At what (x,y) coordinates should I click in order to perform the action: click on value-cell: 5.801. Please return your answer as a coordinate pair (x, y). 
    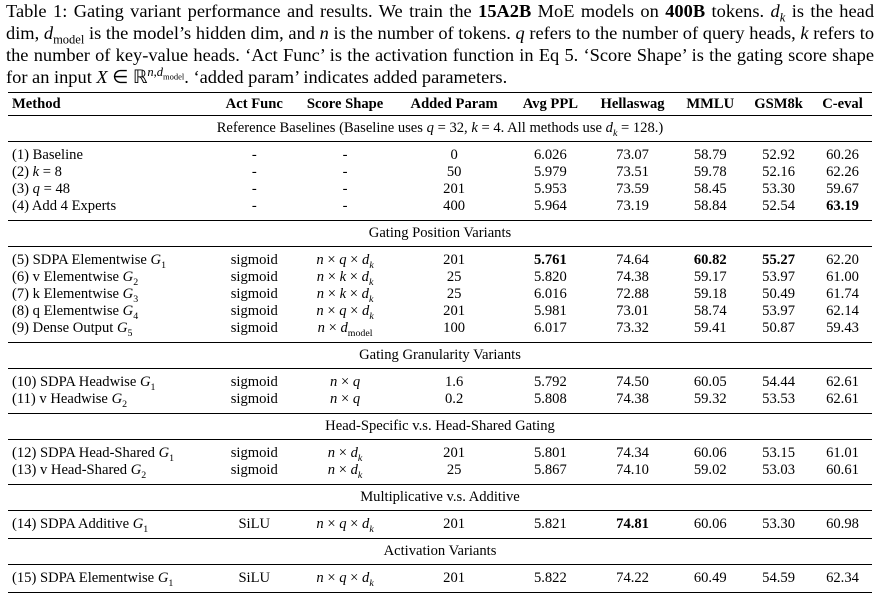
    Looking at the image, I should click on (550, 453).